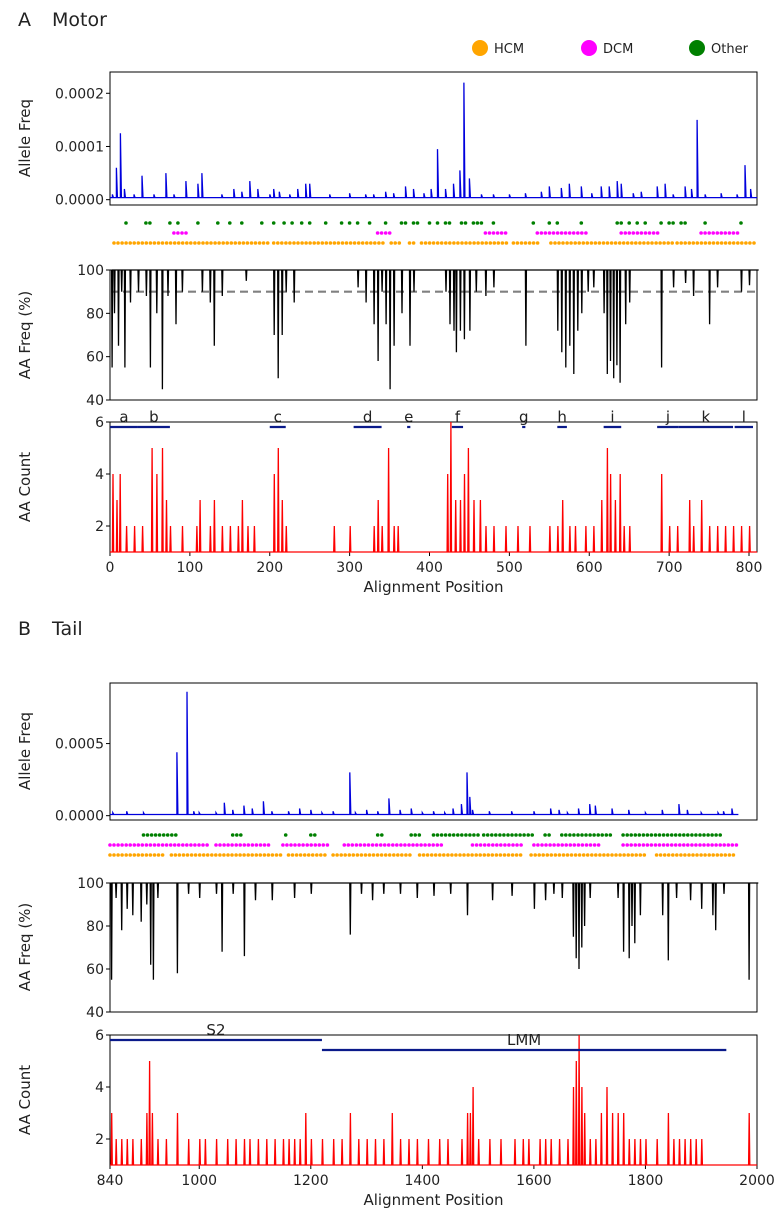  What do you see at coordinates (524, 1041) in the screenshot?
I see `region-annotation-lmm: LMM` at bounding box center [524, 1041].